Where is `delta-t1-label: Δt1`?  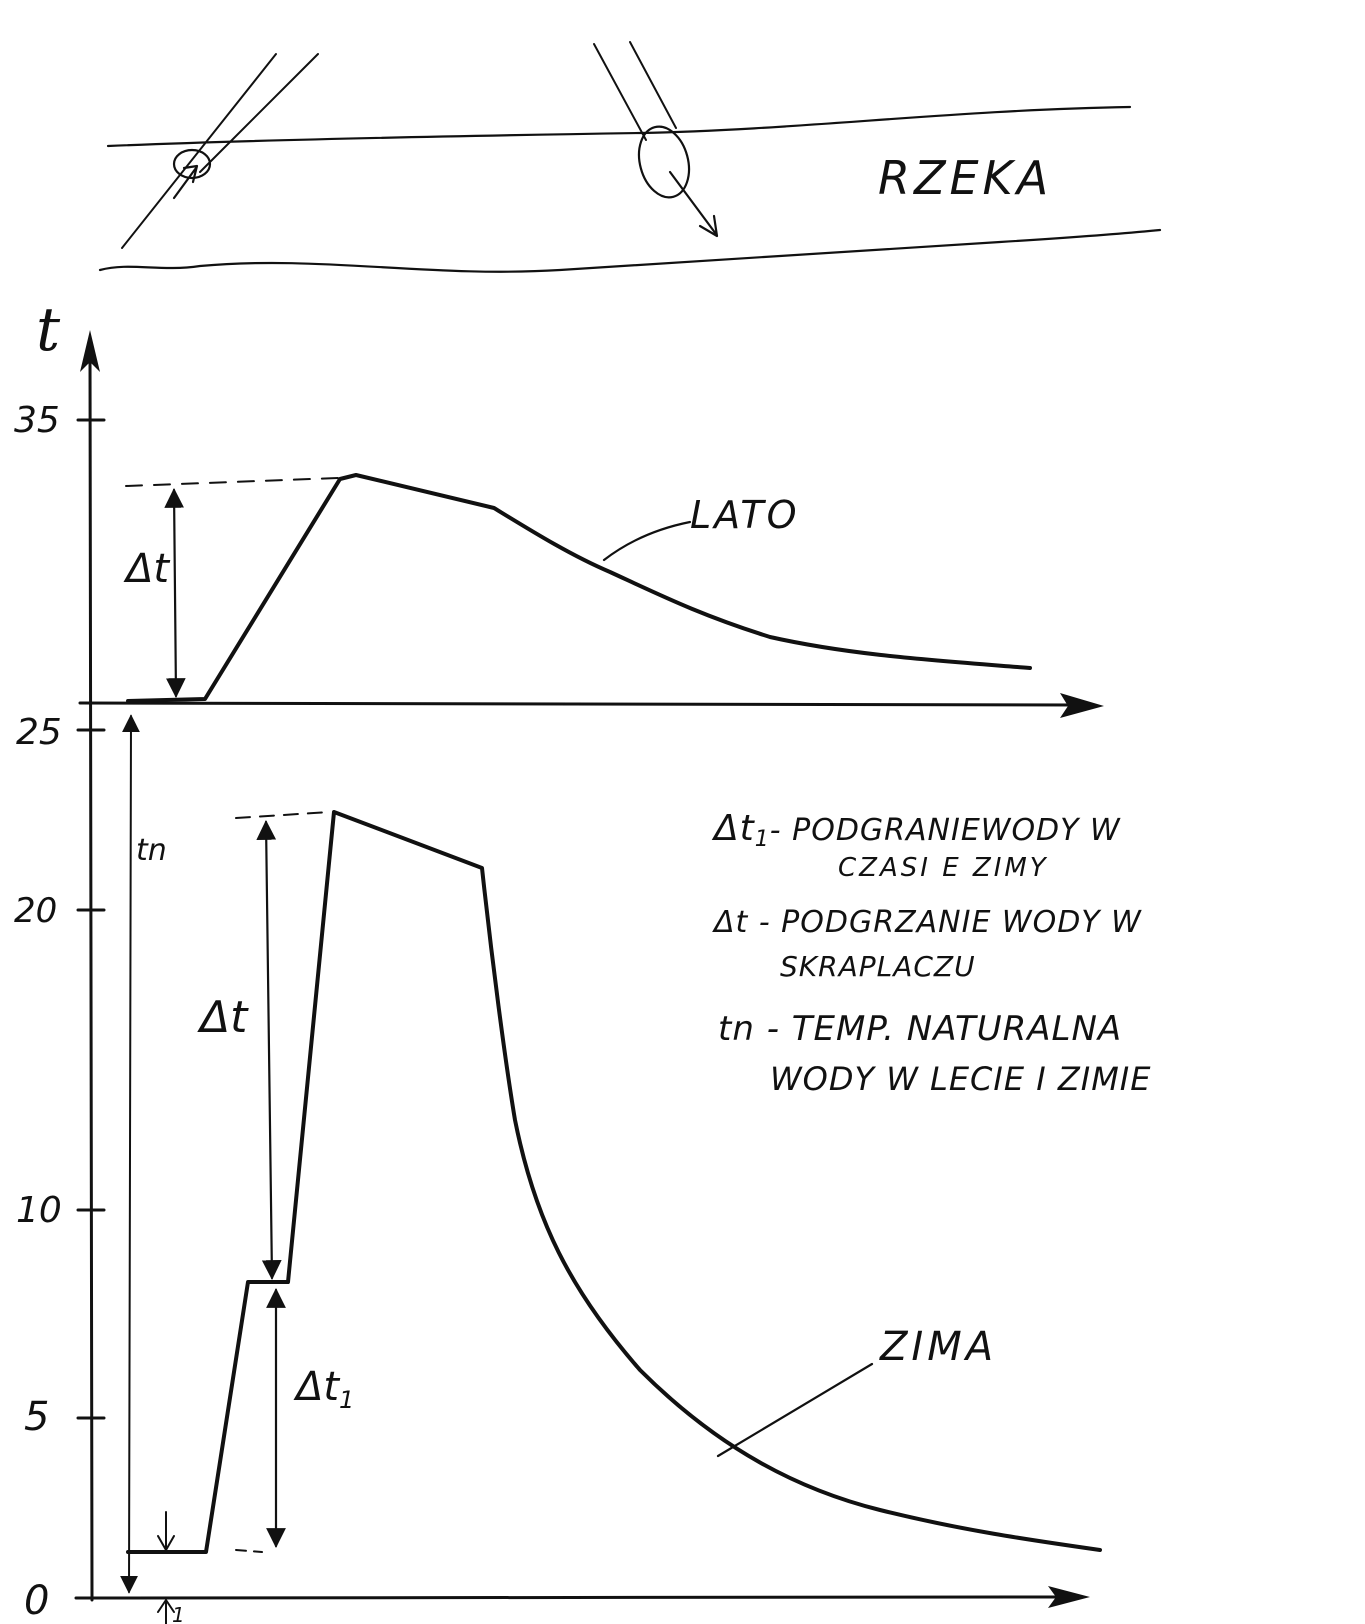 delta-t1-label: Δt1 is located at coordinates (323, 1389).